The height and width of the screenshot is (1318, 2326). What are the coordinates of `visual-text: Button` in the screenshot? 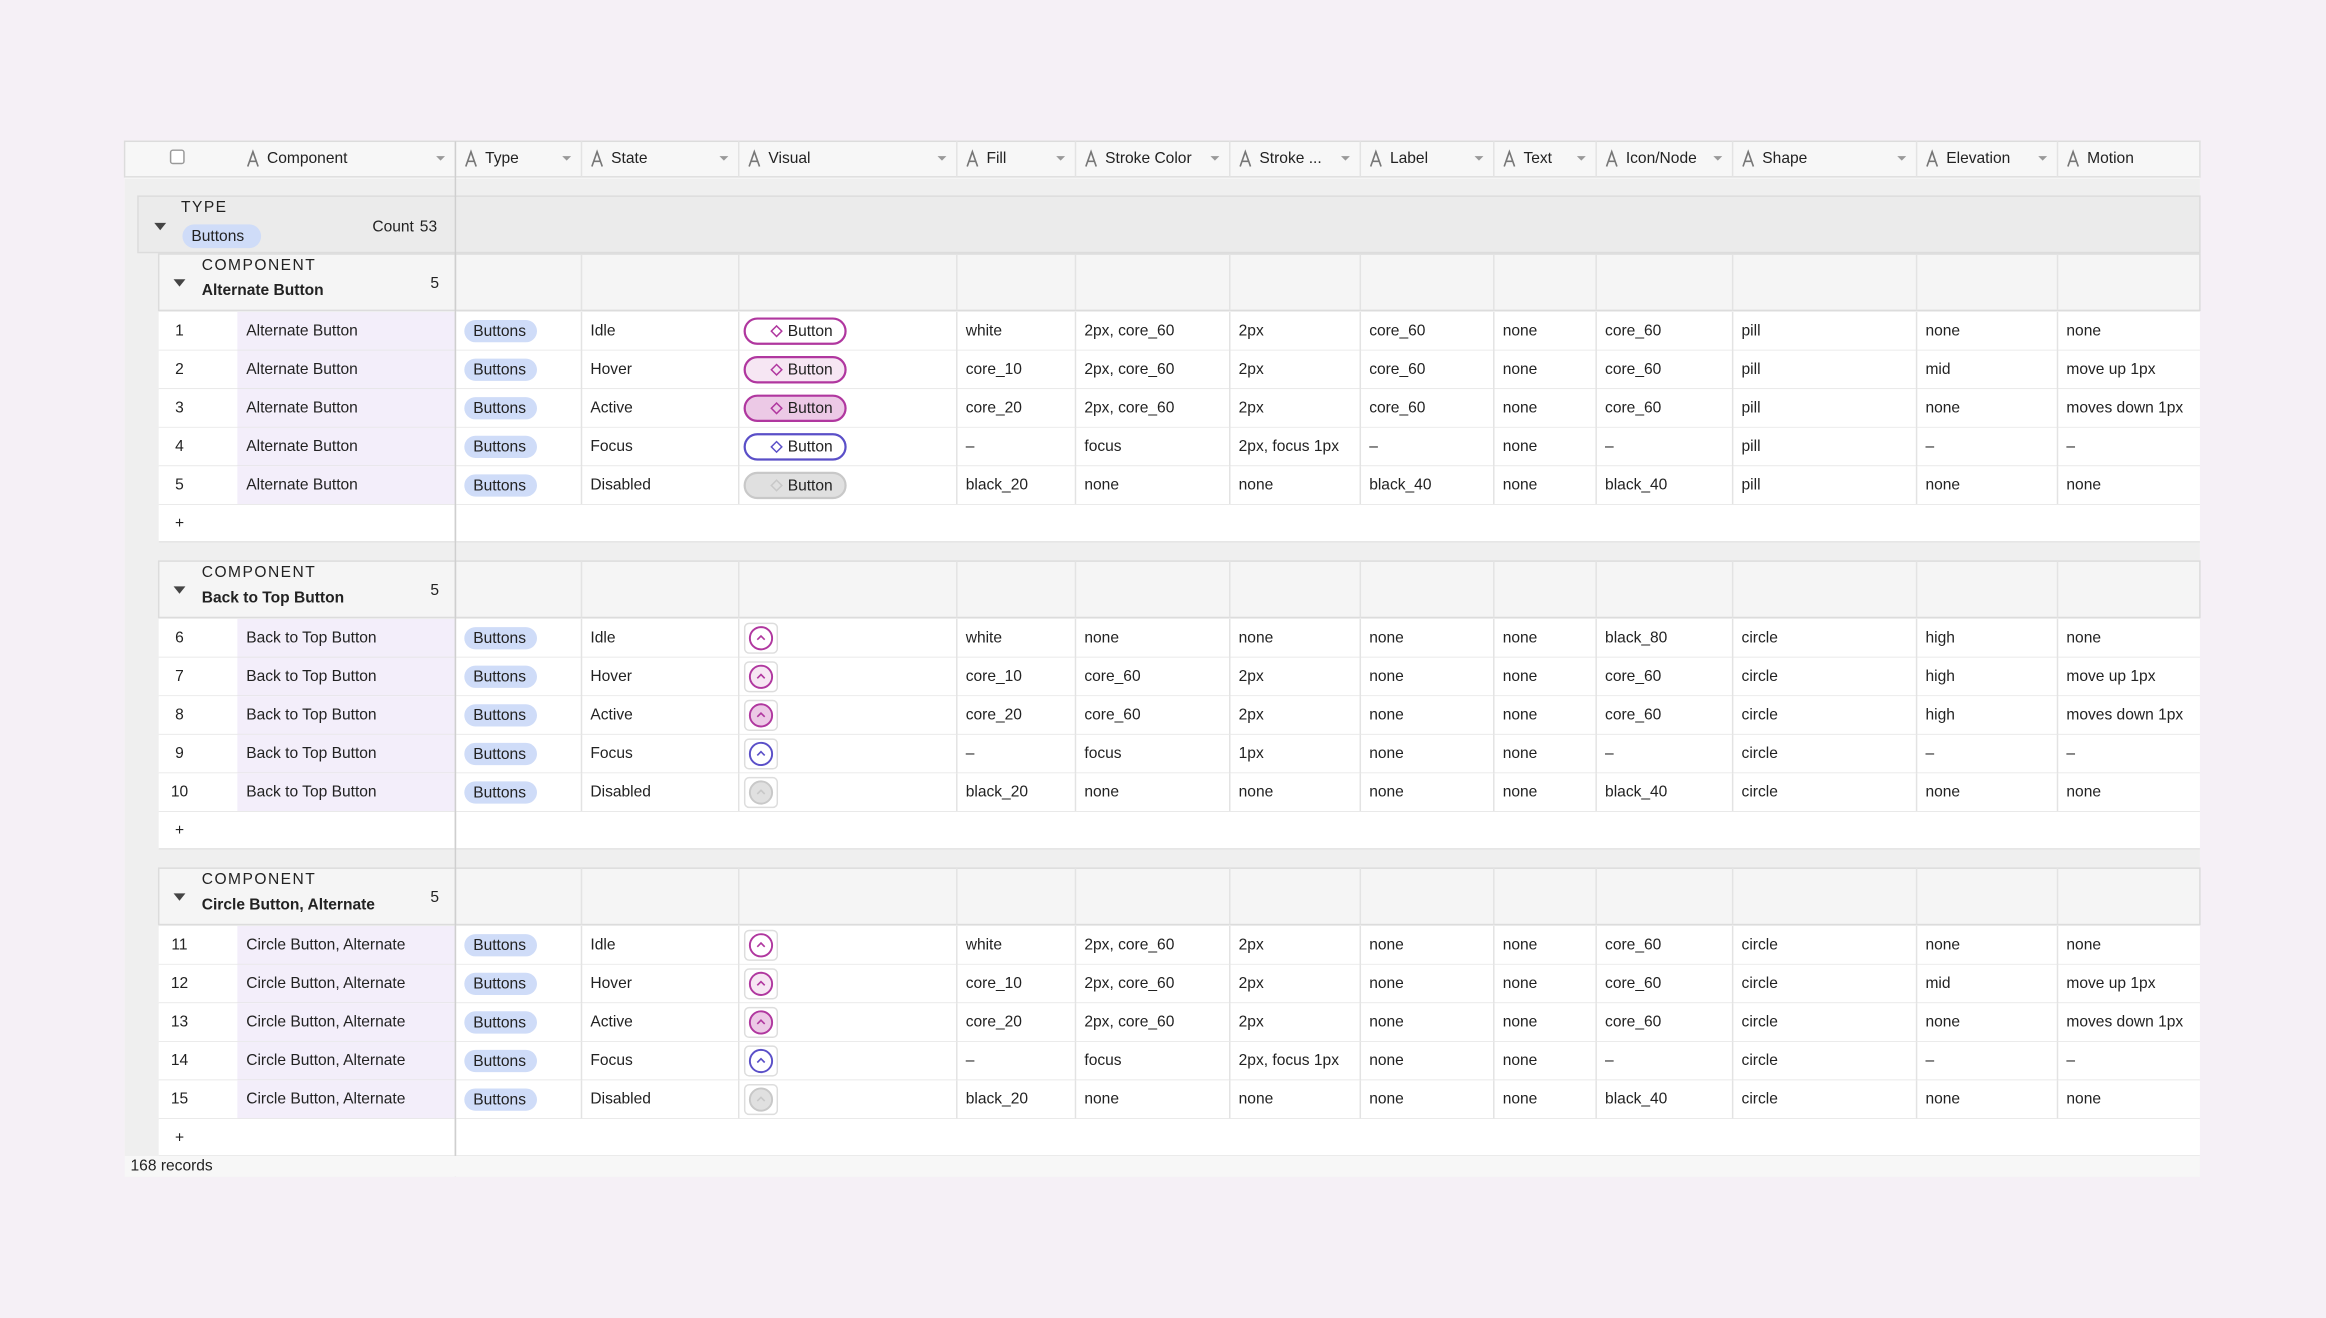 It's located at (810, 370).